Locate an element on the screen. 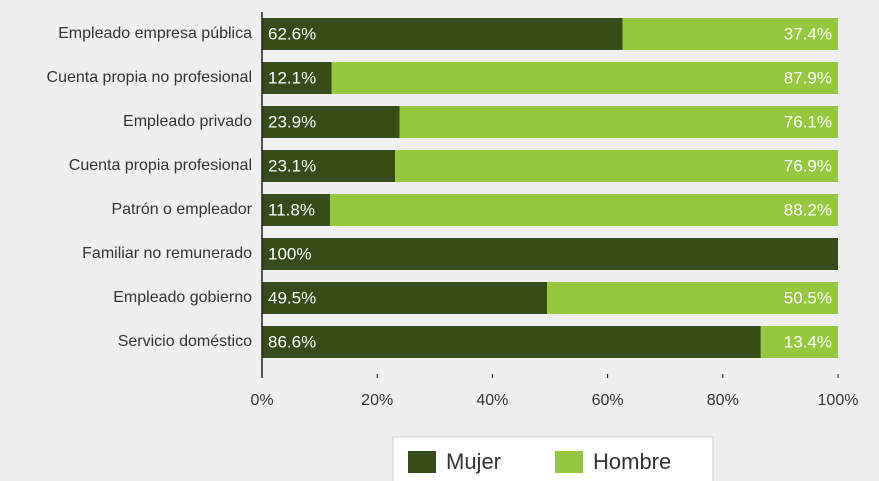  legend-label: Hombre is located at coordinates (632, 461).